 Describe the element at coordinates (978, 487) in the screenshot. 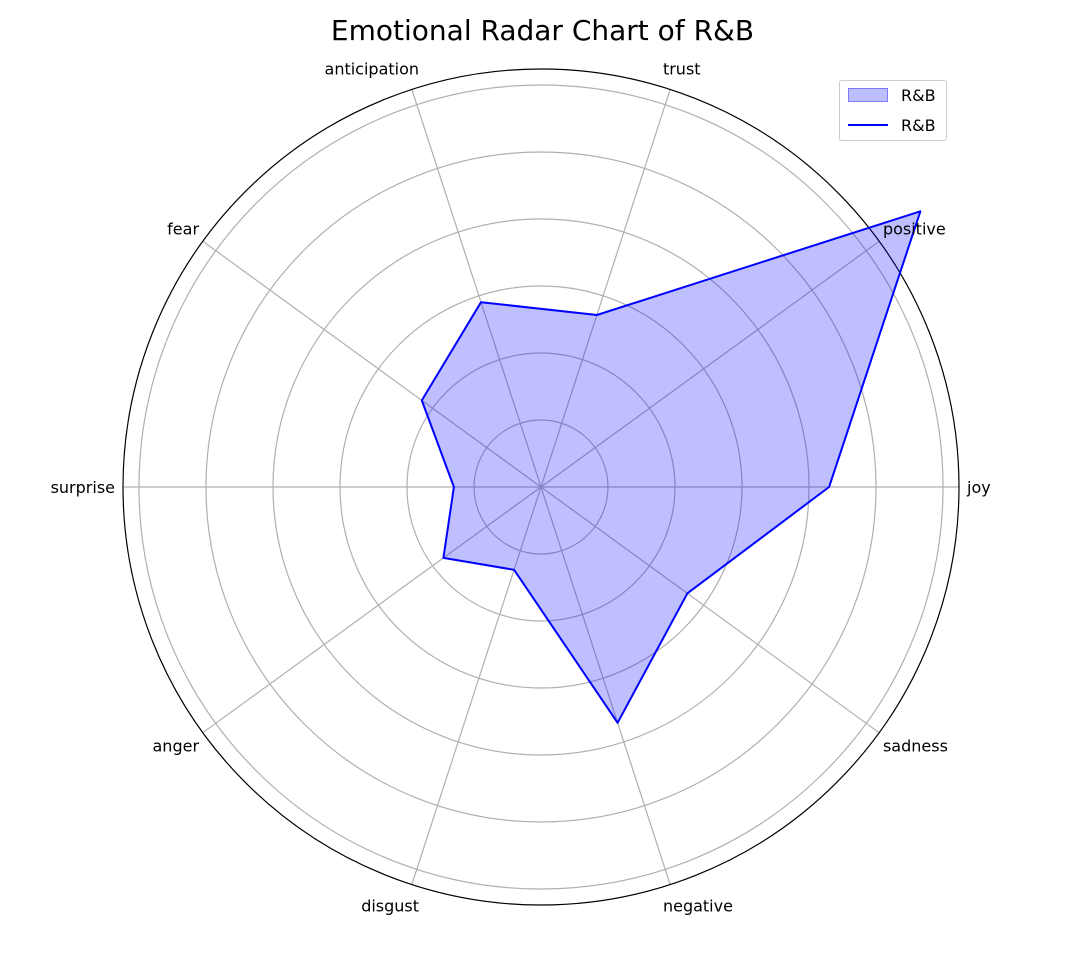

I see `axis-label-joy: joy` at that location.